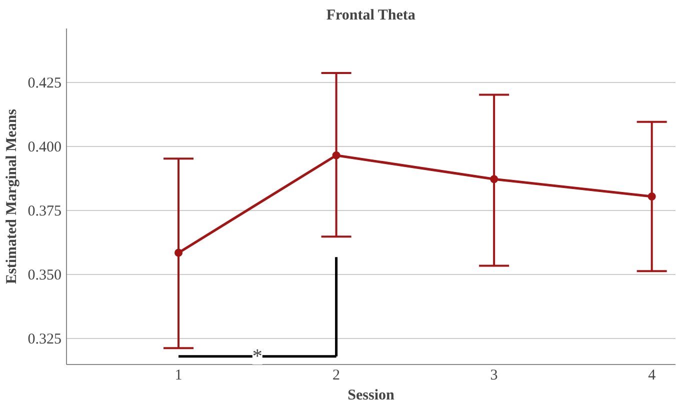 The image size is (680, 406). Describe the element at coordinates (12, 196) in the screenshot. I see `y-axis-title: Estimated Marginal Means` at that location.